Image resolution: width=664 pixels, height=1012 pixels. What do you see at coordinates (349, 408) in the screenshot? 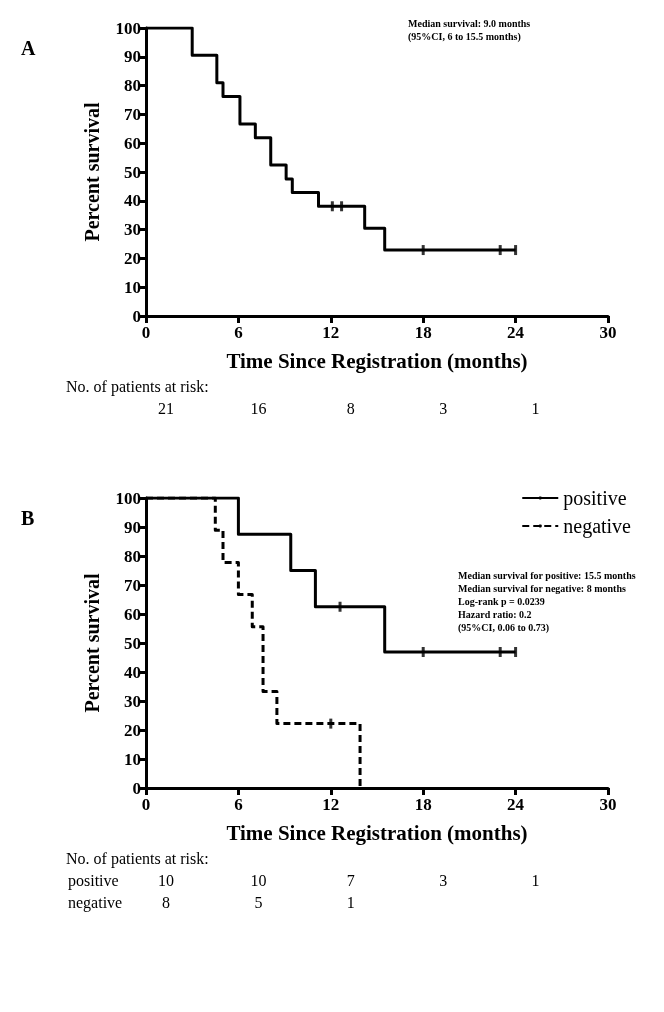
I see `text: 21 16 8 3 1` at bounding box center [349, 408].